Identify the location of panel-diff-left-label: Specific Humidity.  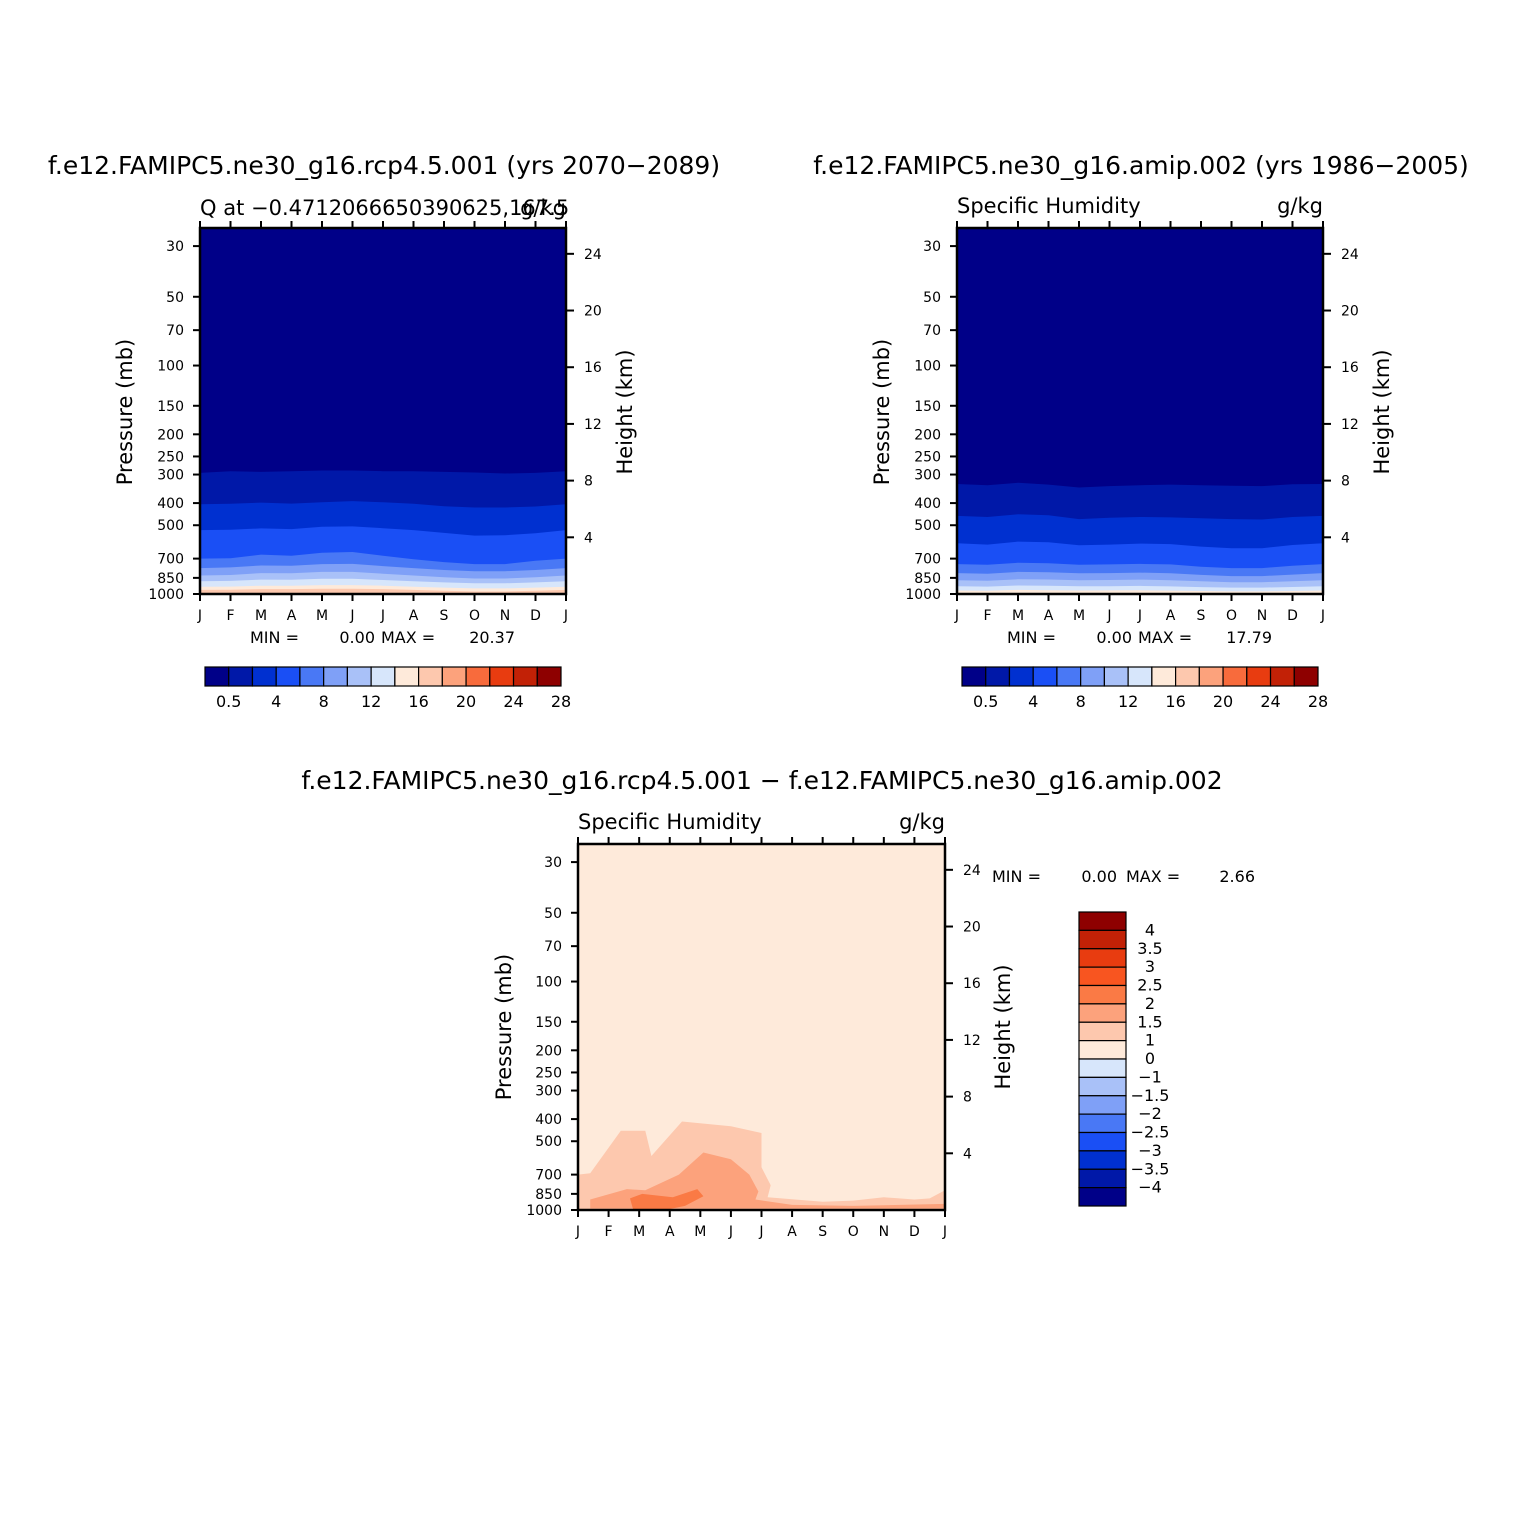
(670, 822).